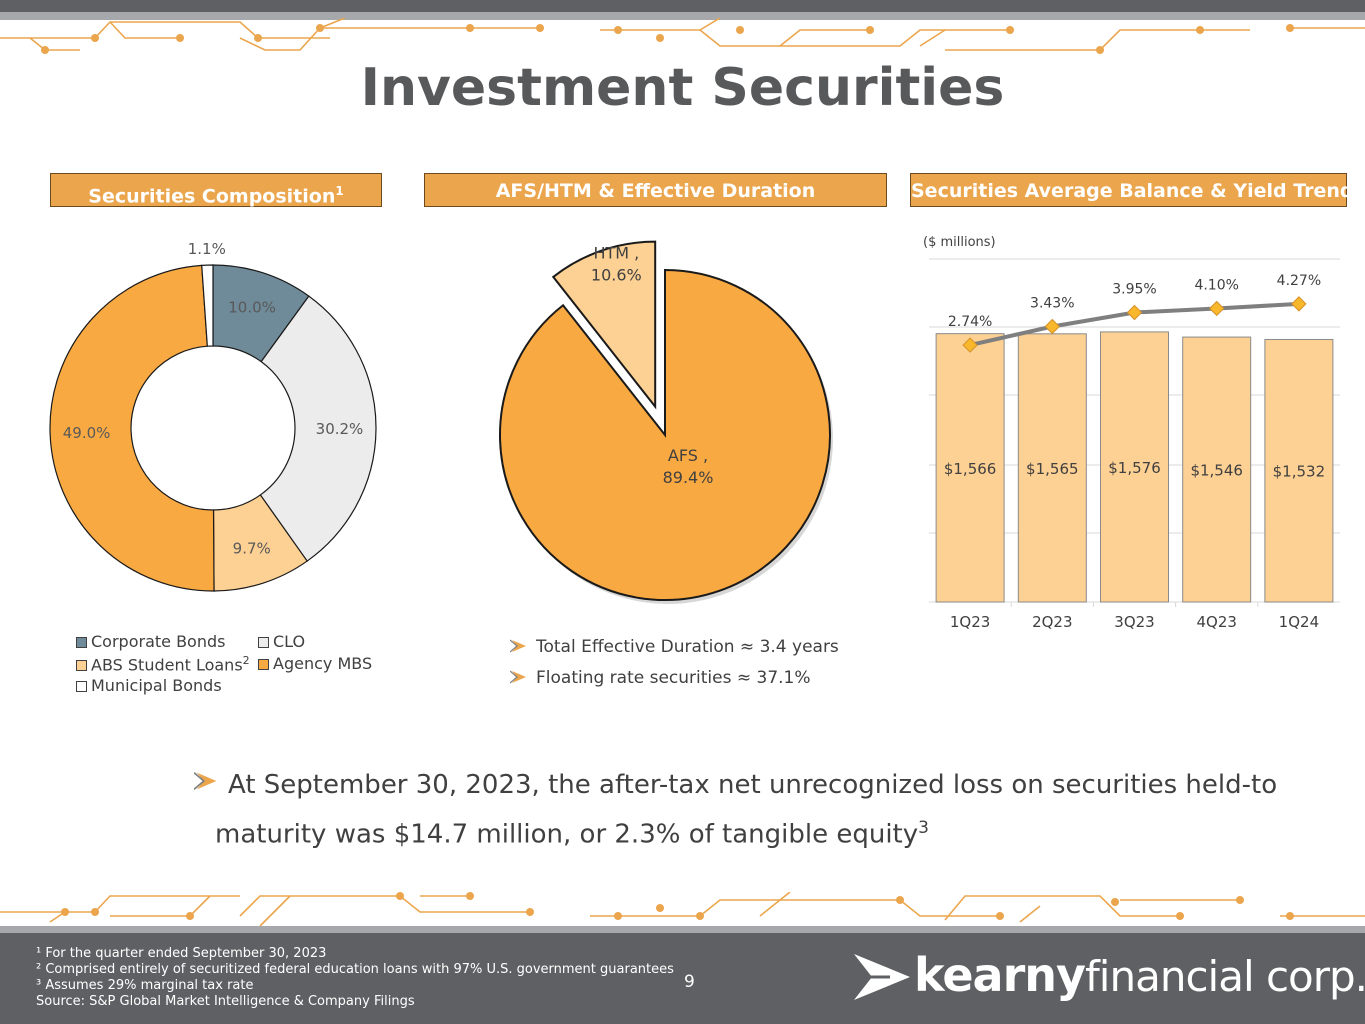  Describe the element at coordinates (1134, 290) in the screenshot. I see `yield-value-label: 3.95%` at that location.